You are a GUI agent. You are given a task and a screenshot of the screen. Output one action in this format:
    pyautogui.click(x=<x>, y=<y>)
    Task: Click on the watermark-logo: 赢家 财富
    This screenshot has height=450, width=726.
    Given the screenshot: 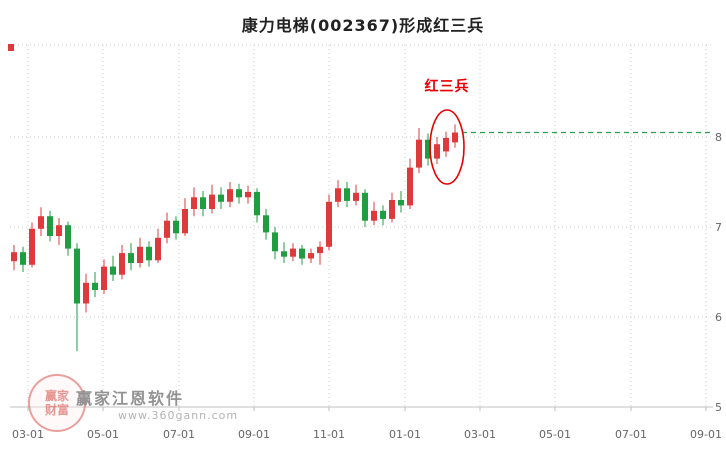 What is the action you would take?
    pyautogui.click(x=57, y=403)
    